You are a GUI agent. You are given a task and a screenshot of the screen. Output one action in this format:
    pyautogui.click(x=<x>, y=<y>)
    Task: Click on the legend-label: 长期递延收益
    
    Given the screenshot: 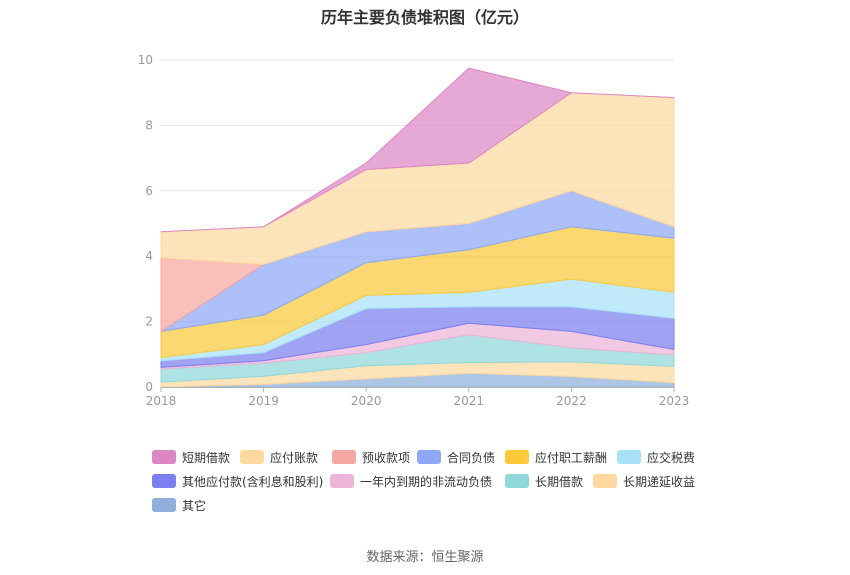 What is the action you would take?
    pyautogui.click(x=659, y=481)
    